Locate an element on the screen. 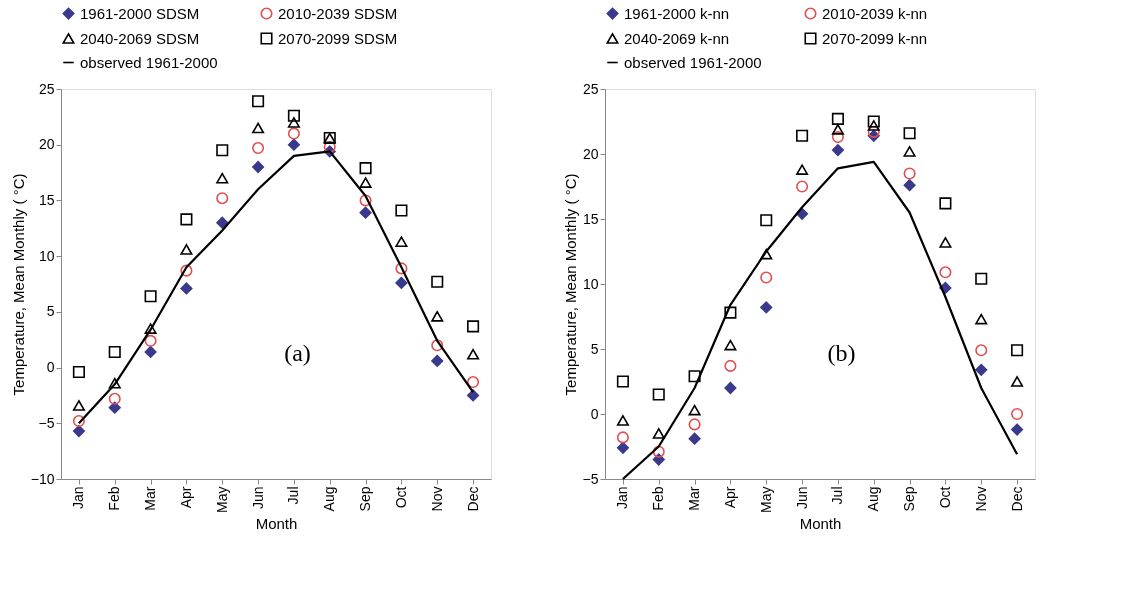 Image resolution: width=1131 pixels, height=598 pixels. legend-label: observed 1961-2000 is located at coordinates (693, 62).